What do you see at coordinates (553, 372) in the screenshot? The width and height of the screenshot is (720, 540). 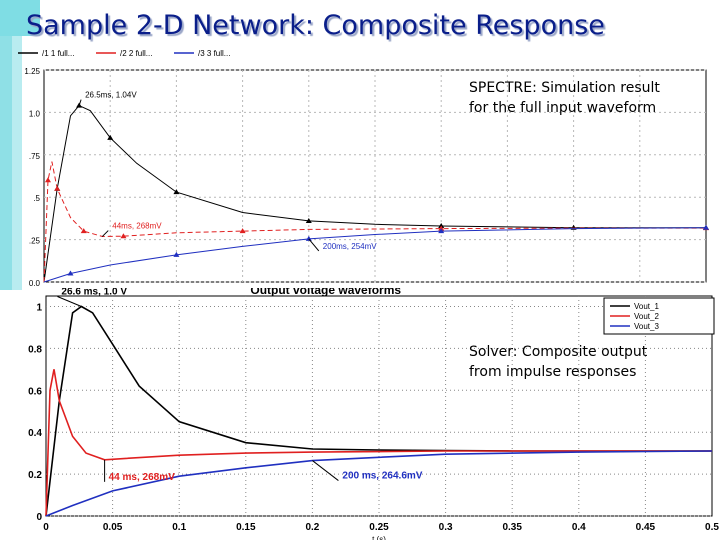 I see `solver-note-line-2: from impulse responses` at bounding box center [553, 372].